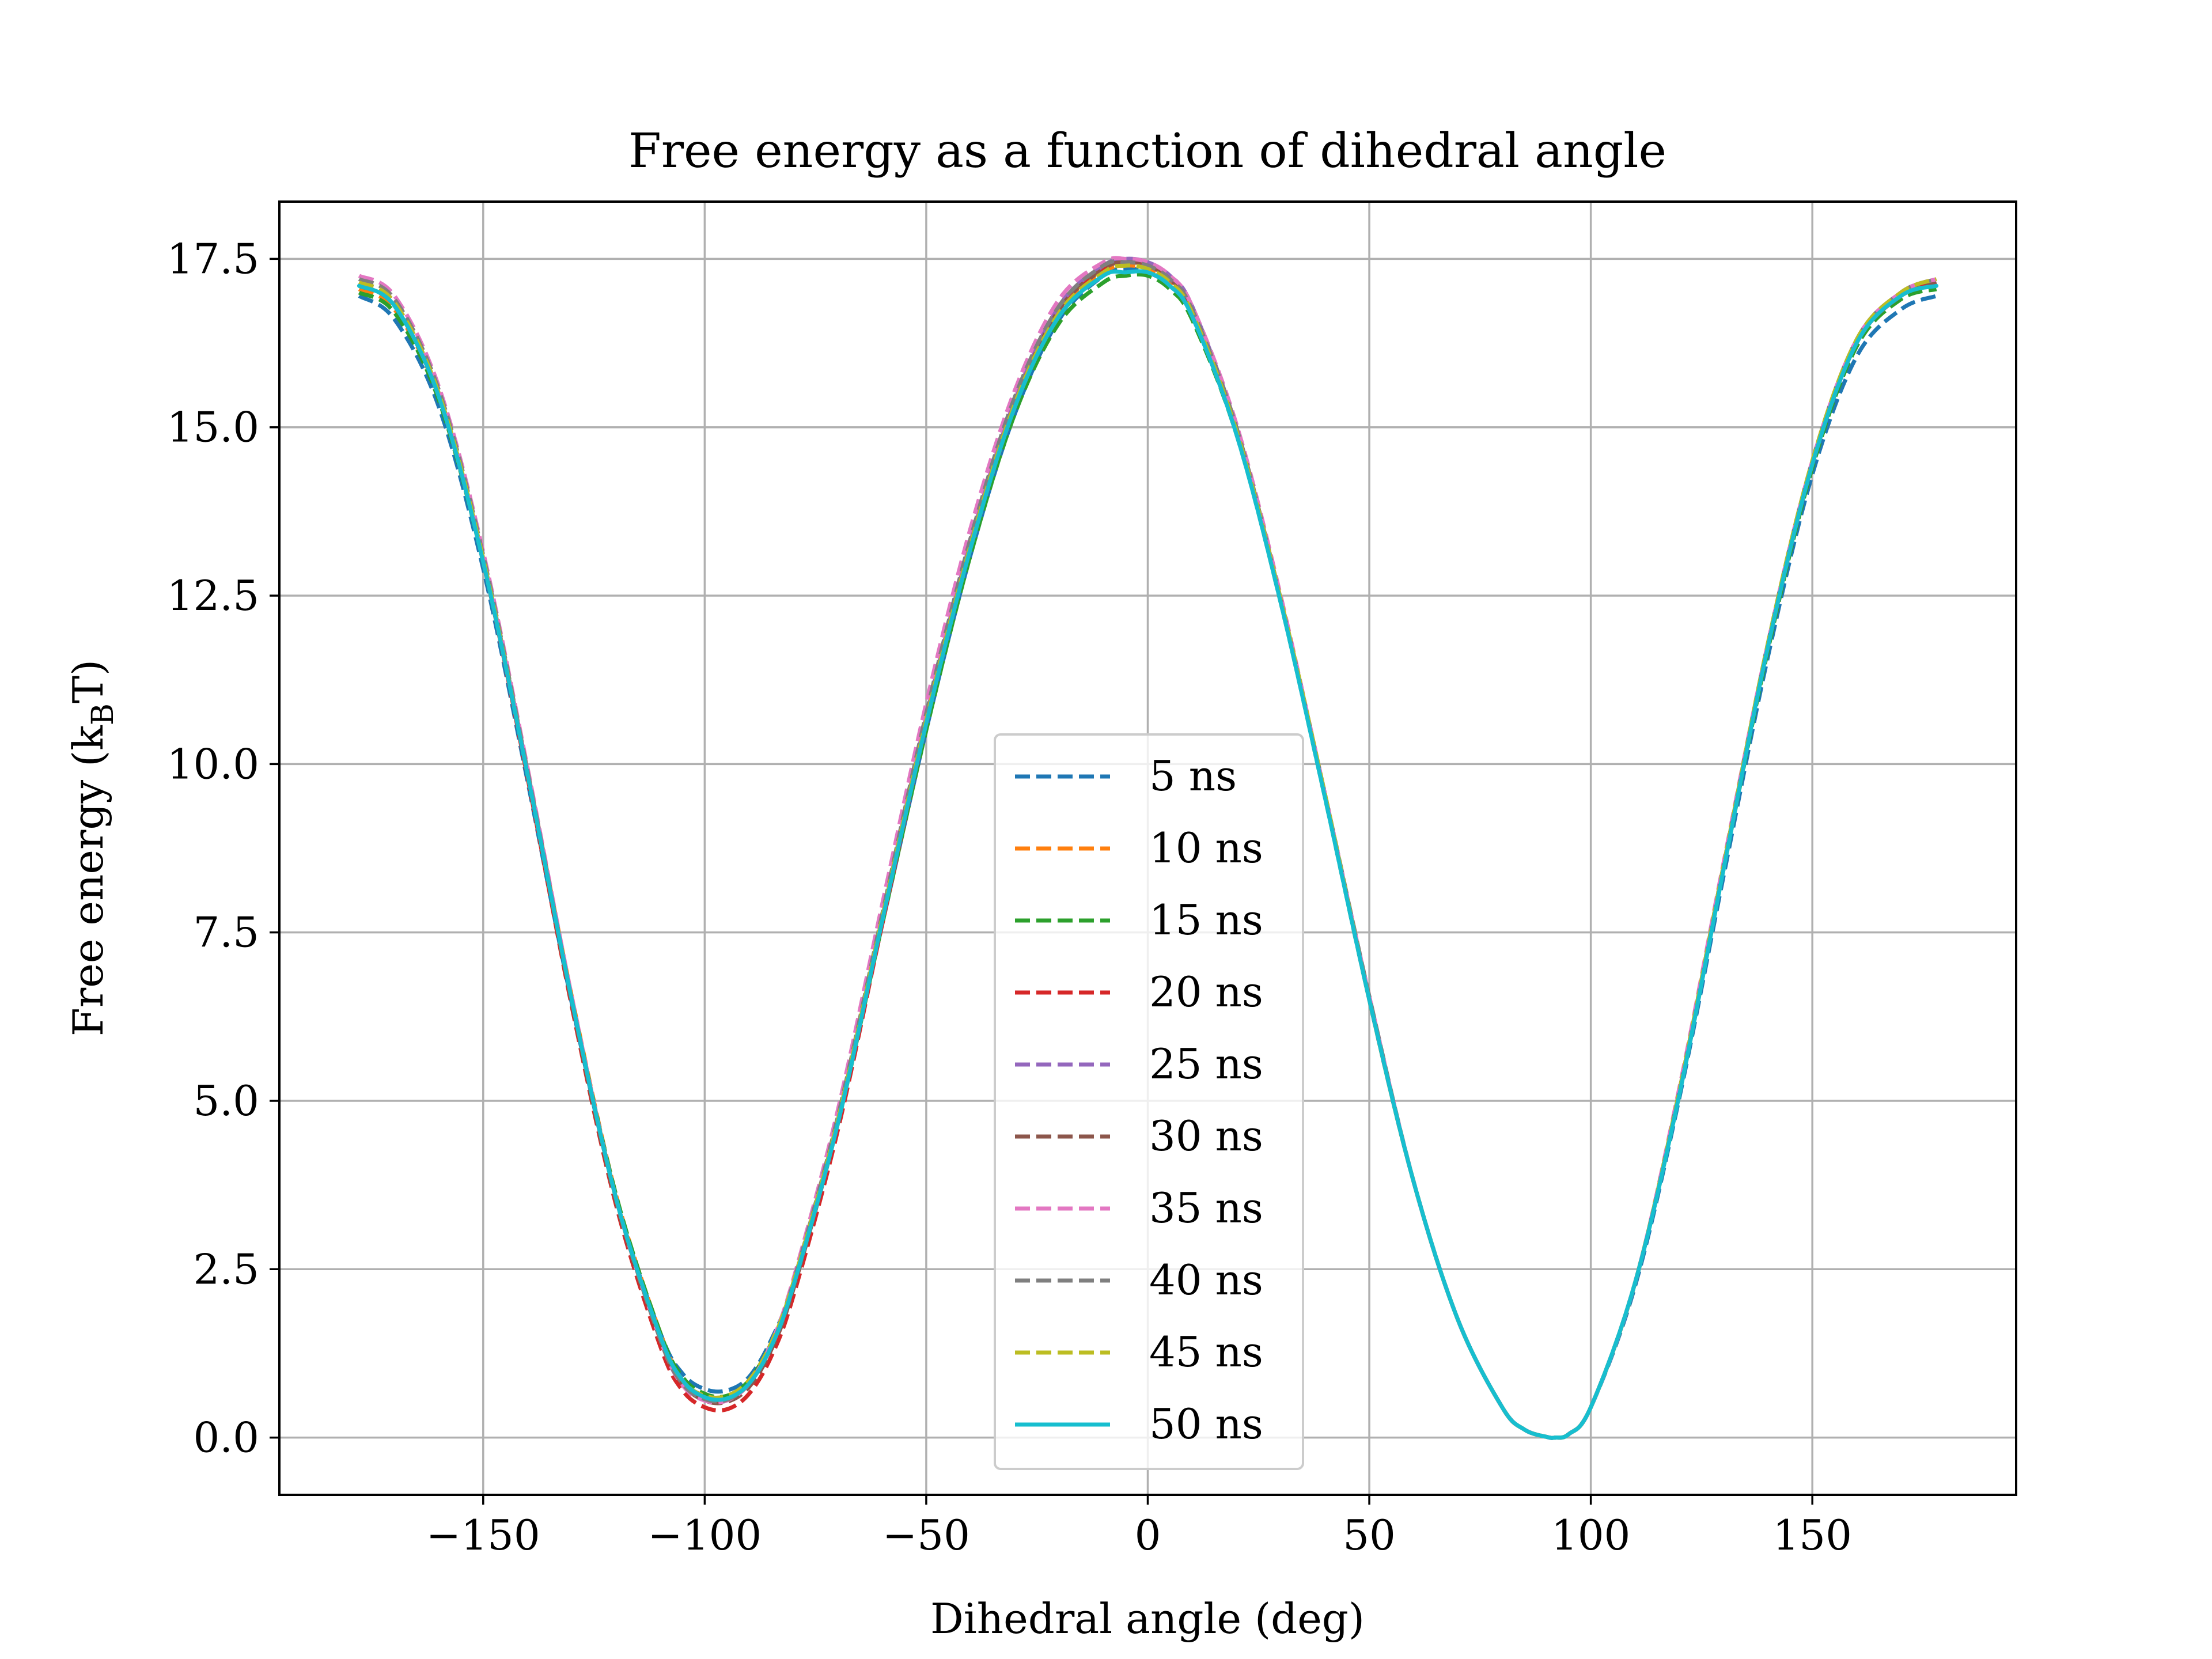  I want to click on y-tick-label: 2.5, so click(226, 1269).